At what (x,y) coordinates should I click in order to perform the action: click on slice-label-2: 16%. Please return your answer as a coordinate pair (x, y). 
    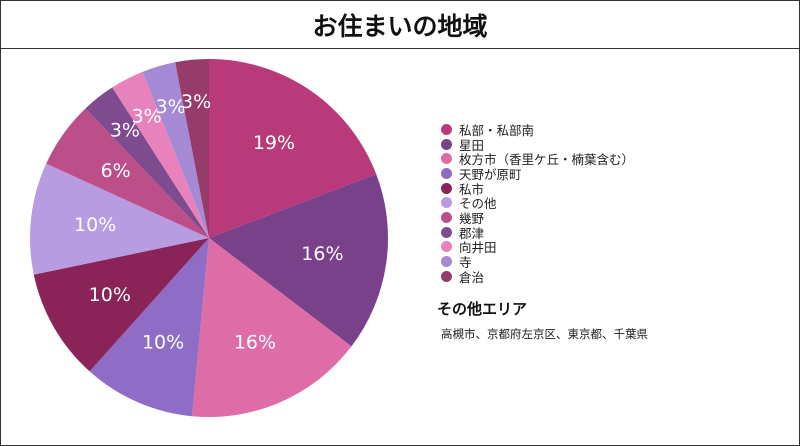
    Looking at the image, I should click on (322, 254).